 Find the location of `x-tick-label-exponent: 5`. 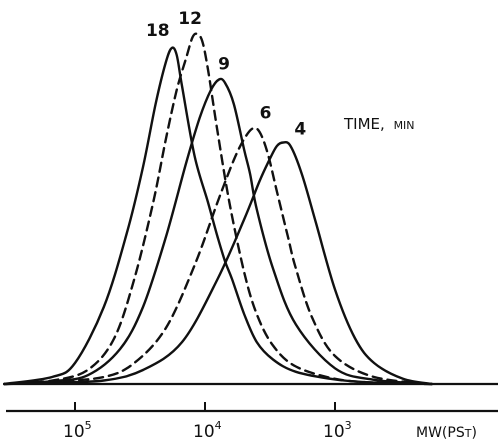

x-tick-label-exponent: 5 is located at coordinates (88, 425).